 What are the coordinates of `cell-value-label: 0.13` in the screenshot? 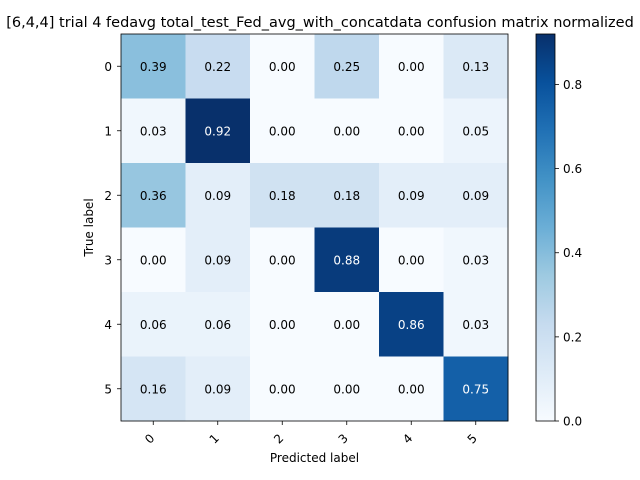 It's located at (475, 67).